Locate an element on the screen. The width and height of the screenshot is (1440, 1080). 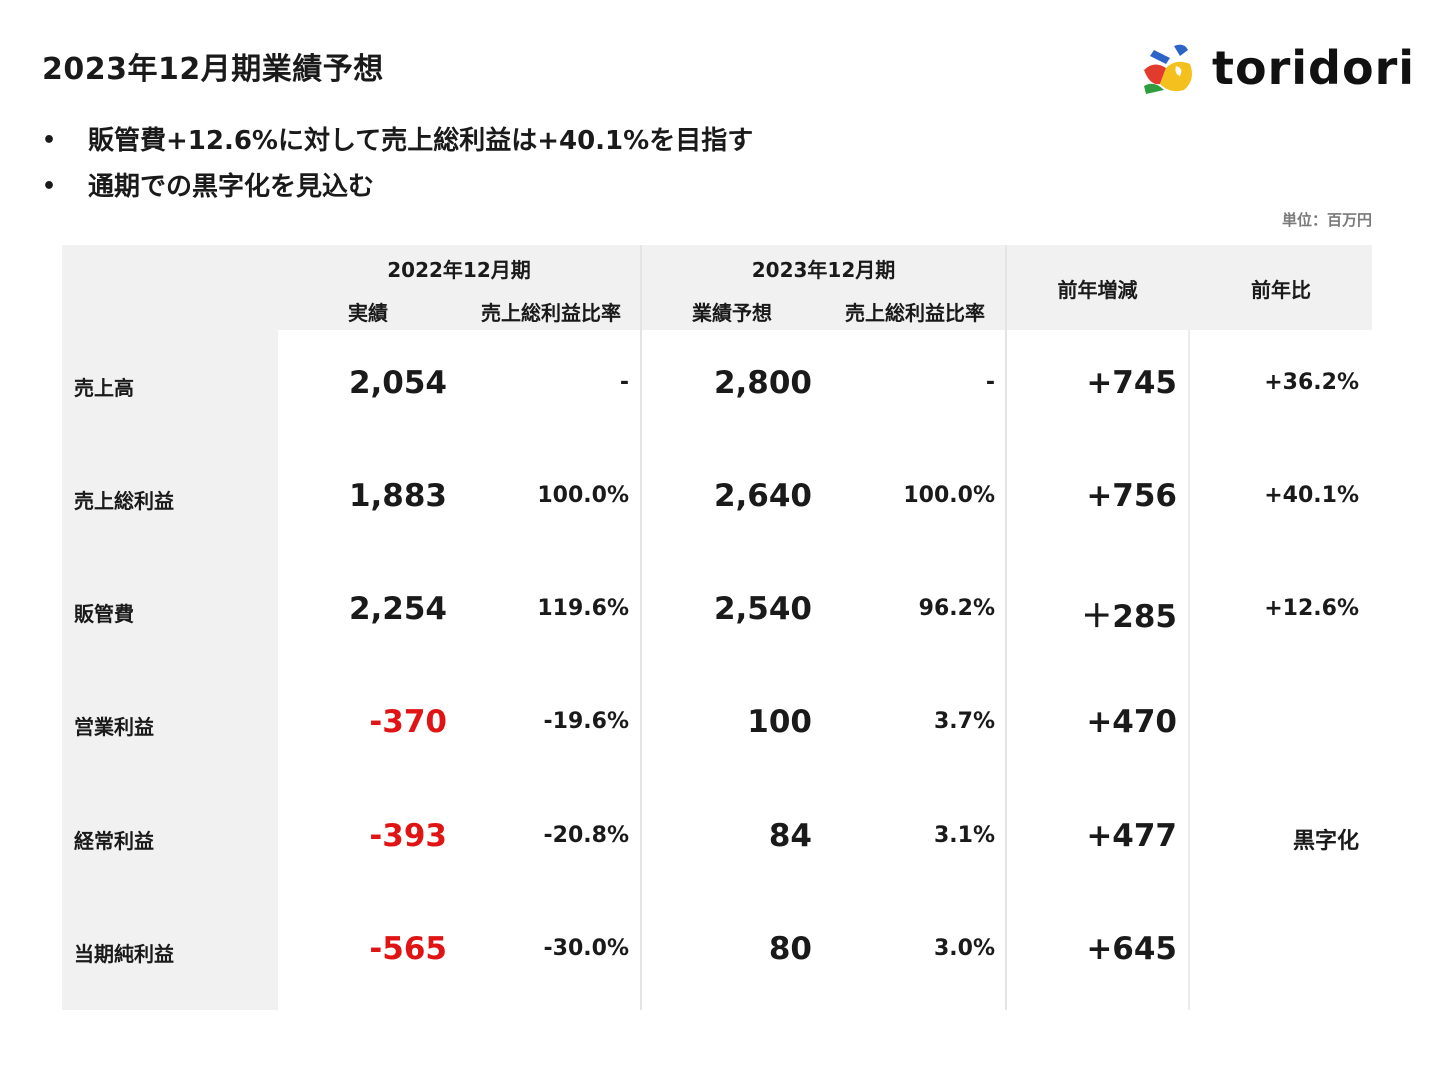
ratio-2022-cell: -20.8% is located at coordinates (586, 835).